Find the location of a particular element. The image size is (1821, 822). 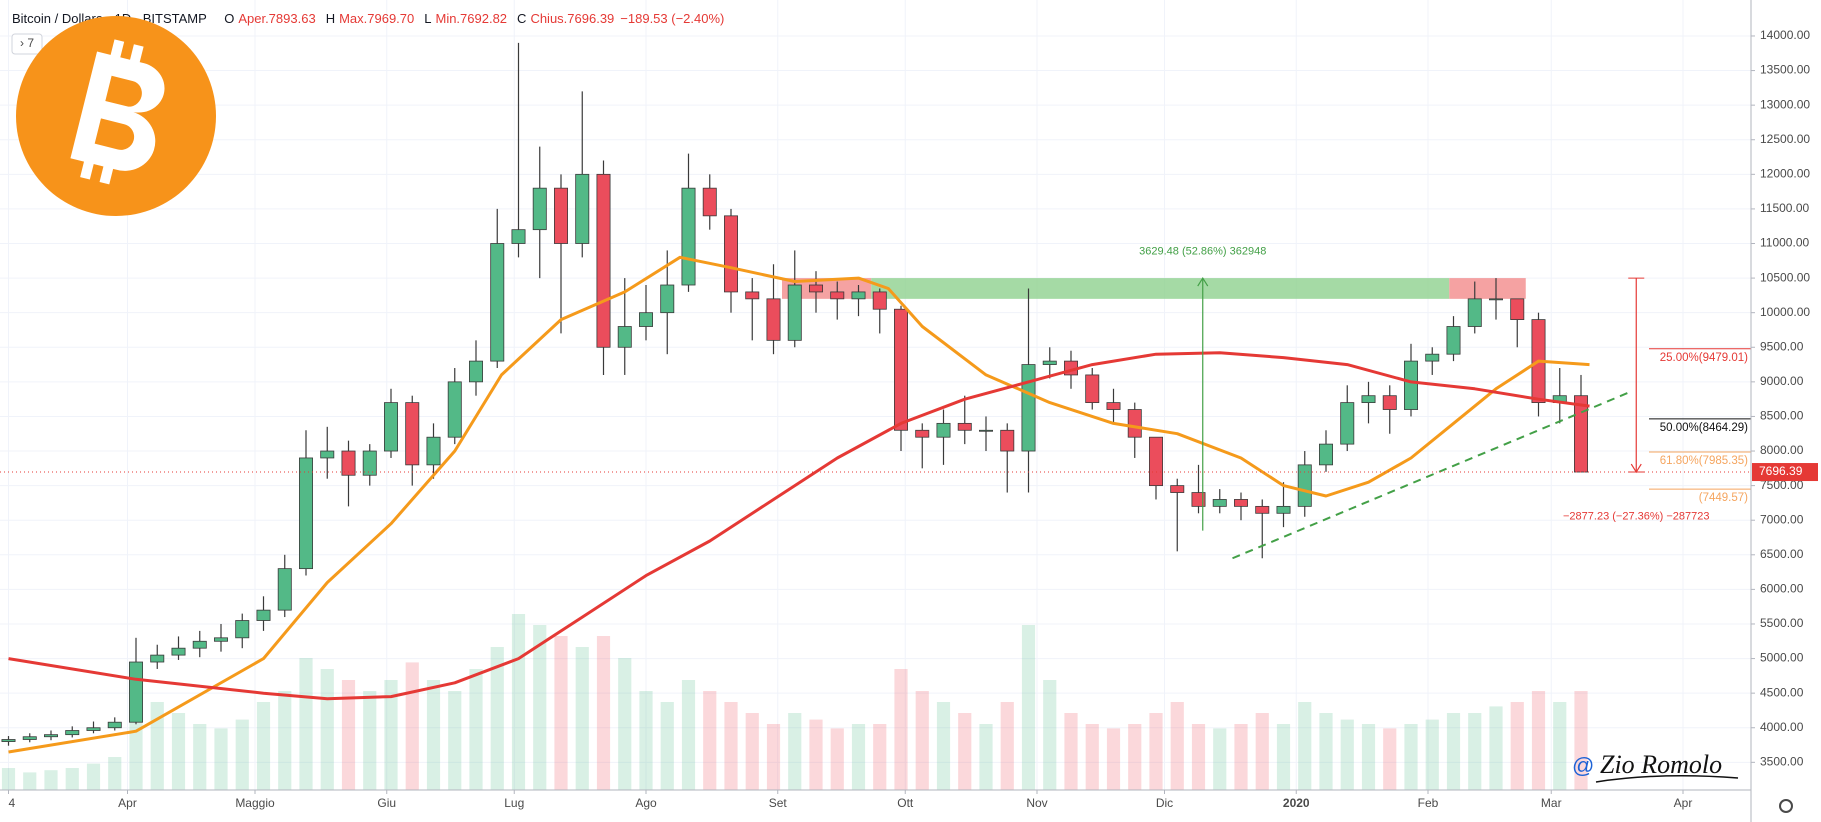

measure-label: −2877.23 (−27.36%) −287723 is located at coordinates (1636, 517).